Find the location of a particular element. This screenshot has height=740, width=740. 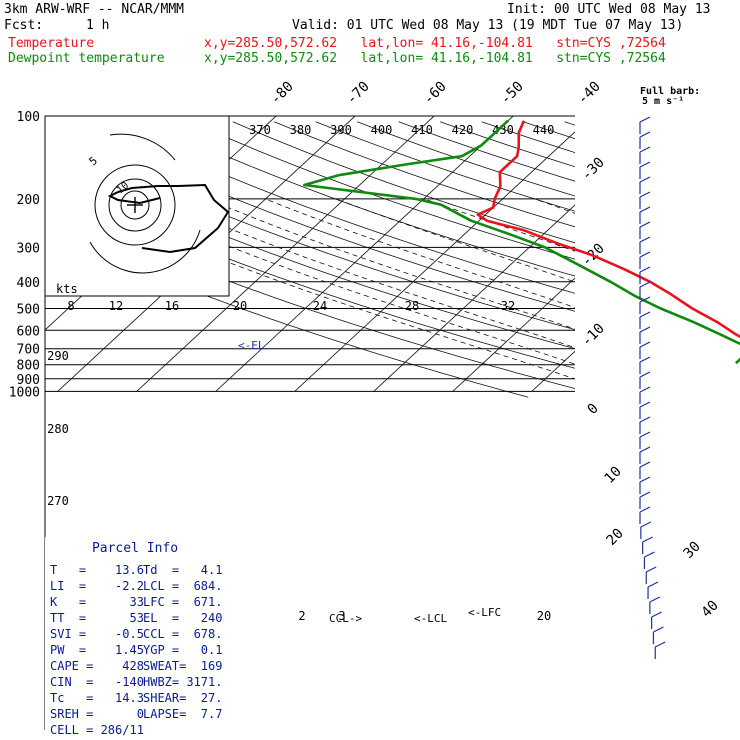

theta-e-label: 370 is located at coordinates (260, 130).